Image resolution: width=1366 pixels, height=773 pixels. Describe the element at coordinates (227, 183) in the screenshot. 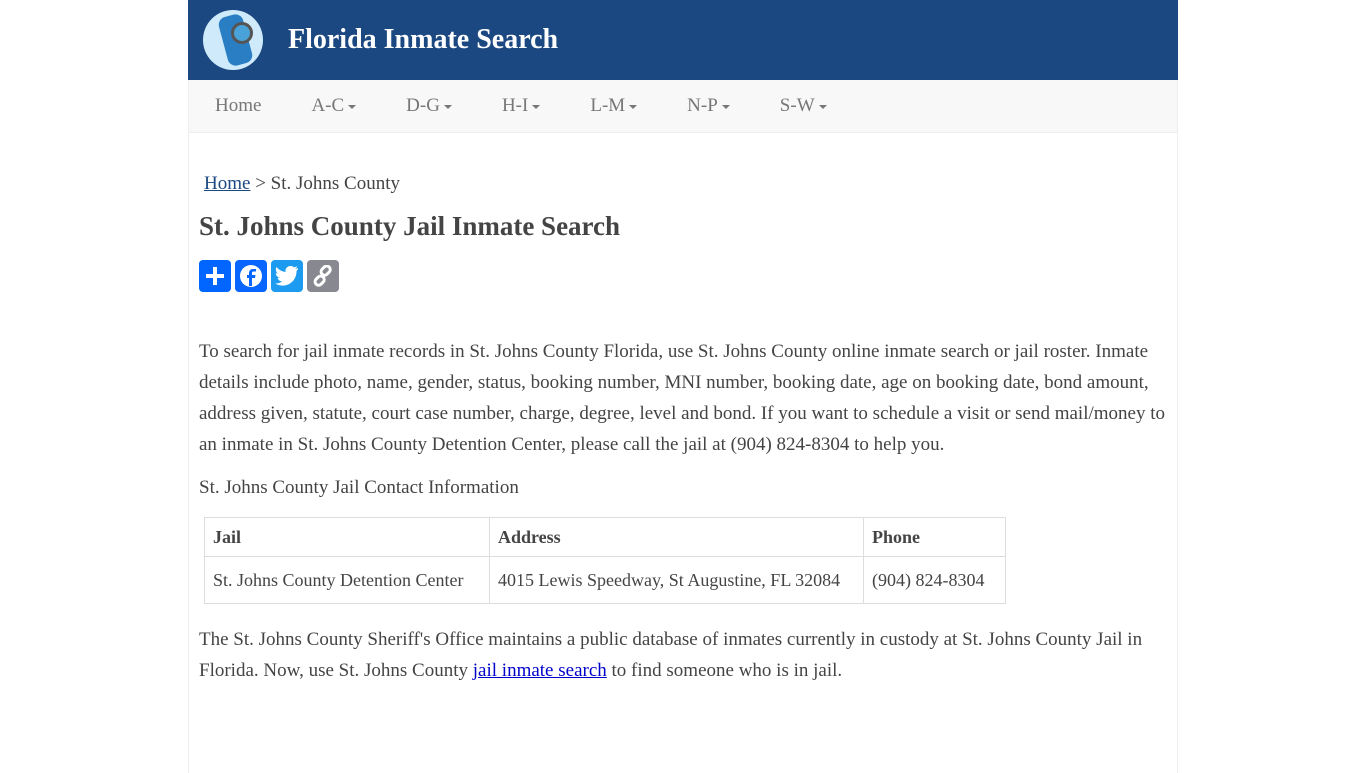

I see `breadcrumb-home-link: Home` at that location.